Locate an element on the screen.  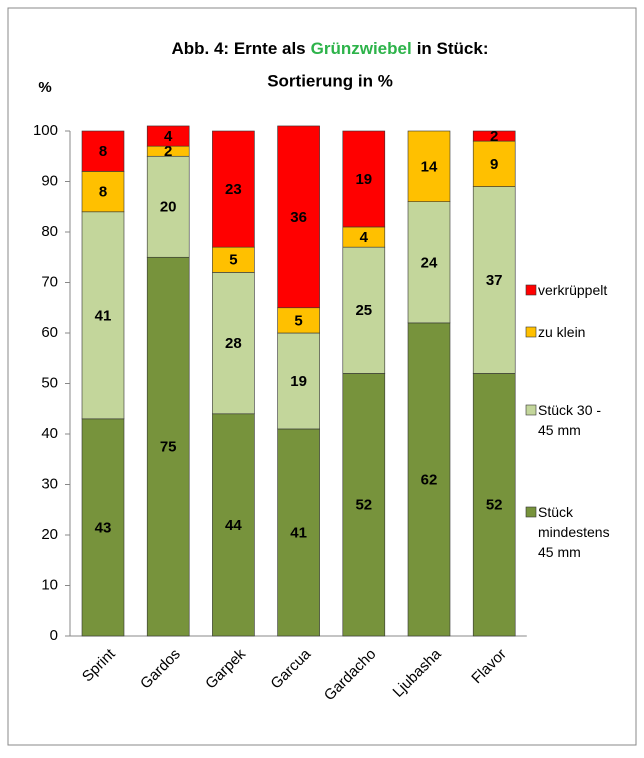
data-label: 25 is located at coordinates (363, 310).